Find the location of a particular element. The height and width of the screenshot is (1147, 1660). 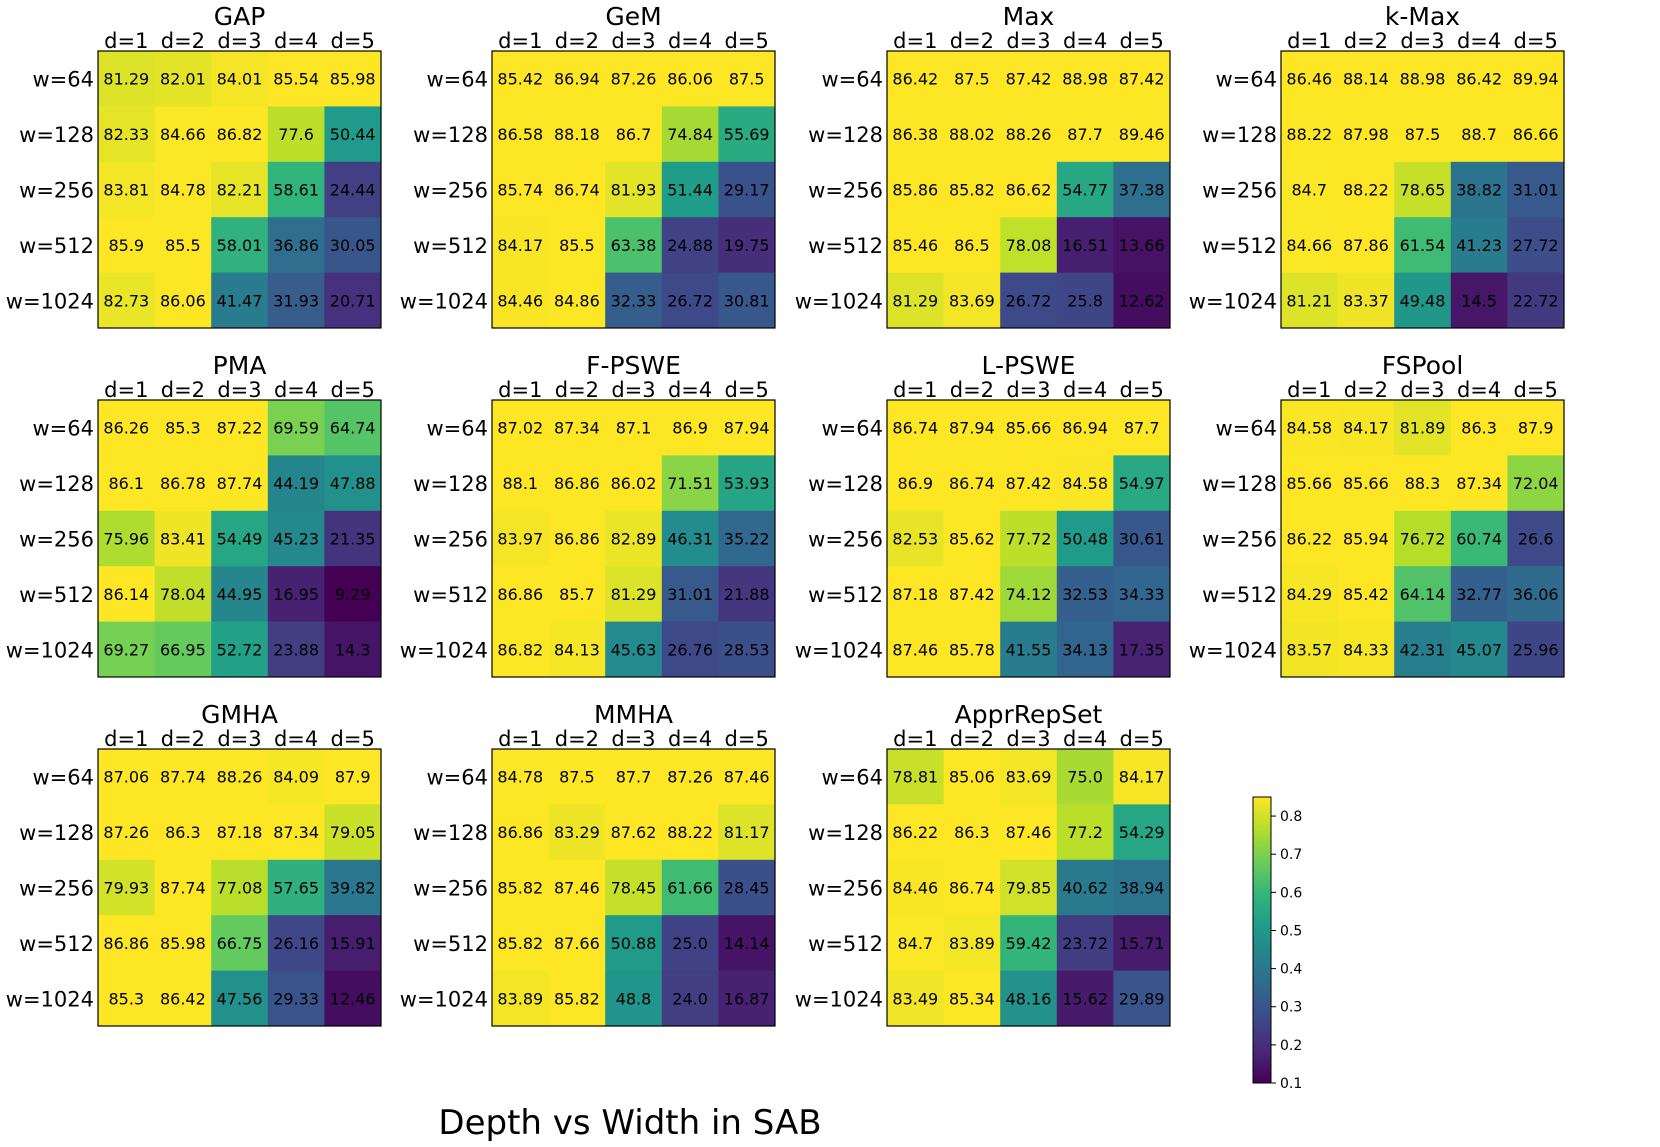

cell-value-label: 86.62 is located at coordinates (1029, 190).